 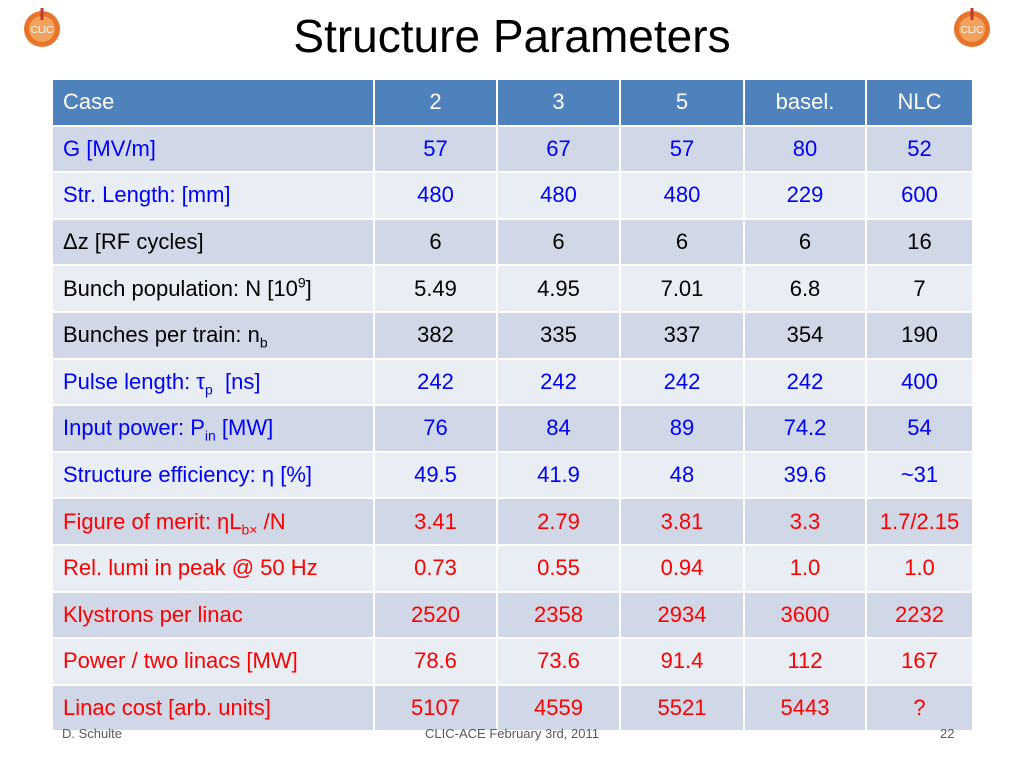 What do you see at coordinates (919, 242) in the screenshot?
I see `table-cell: 16` at bounding box center [919, 242].